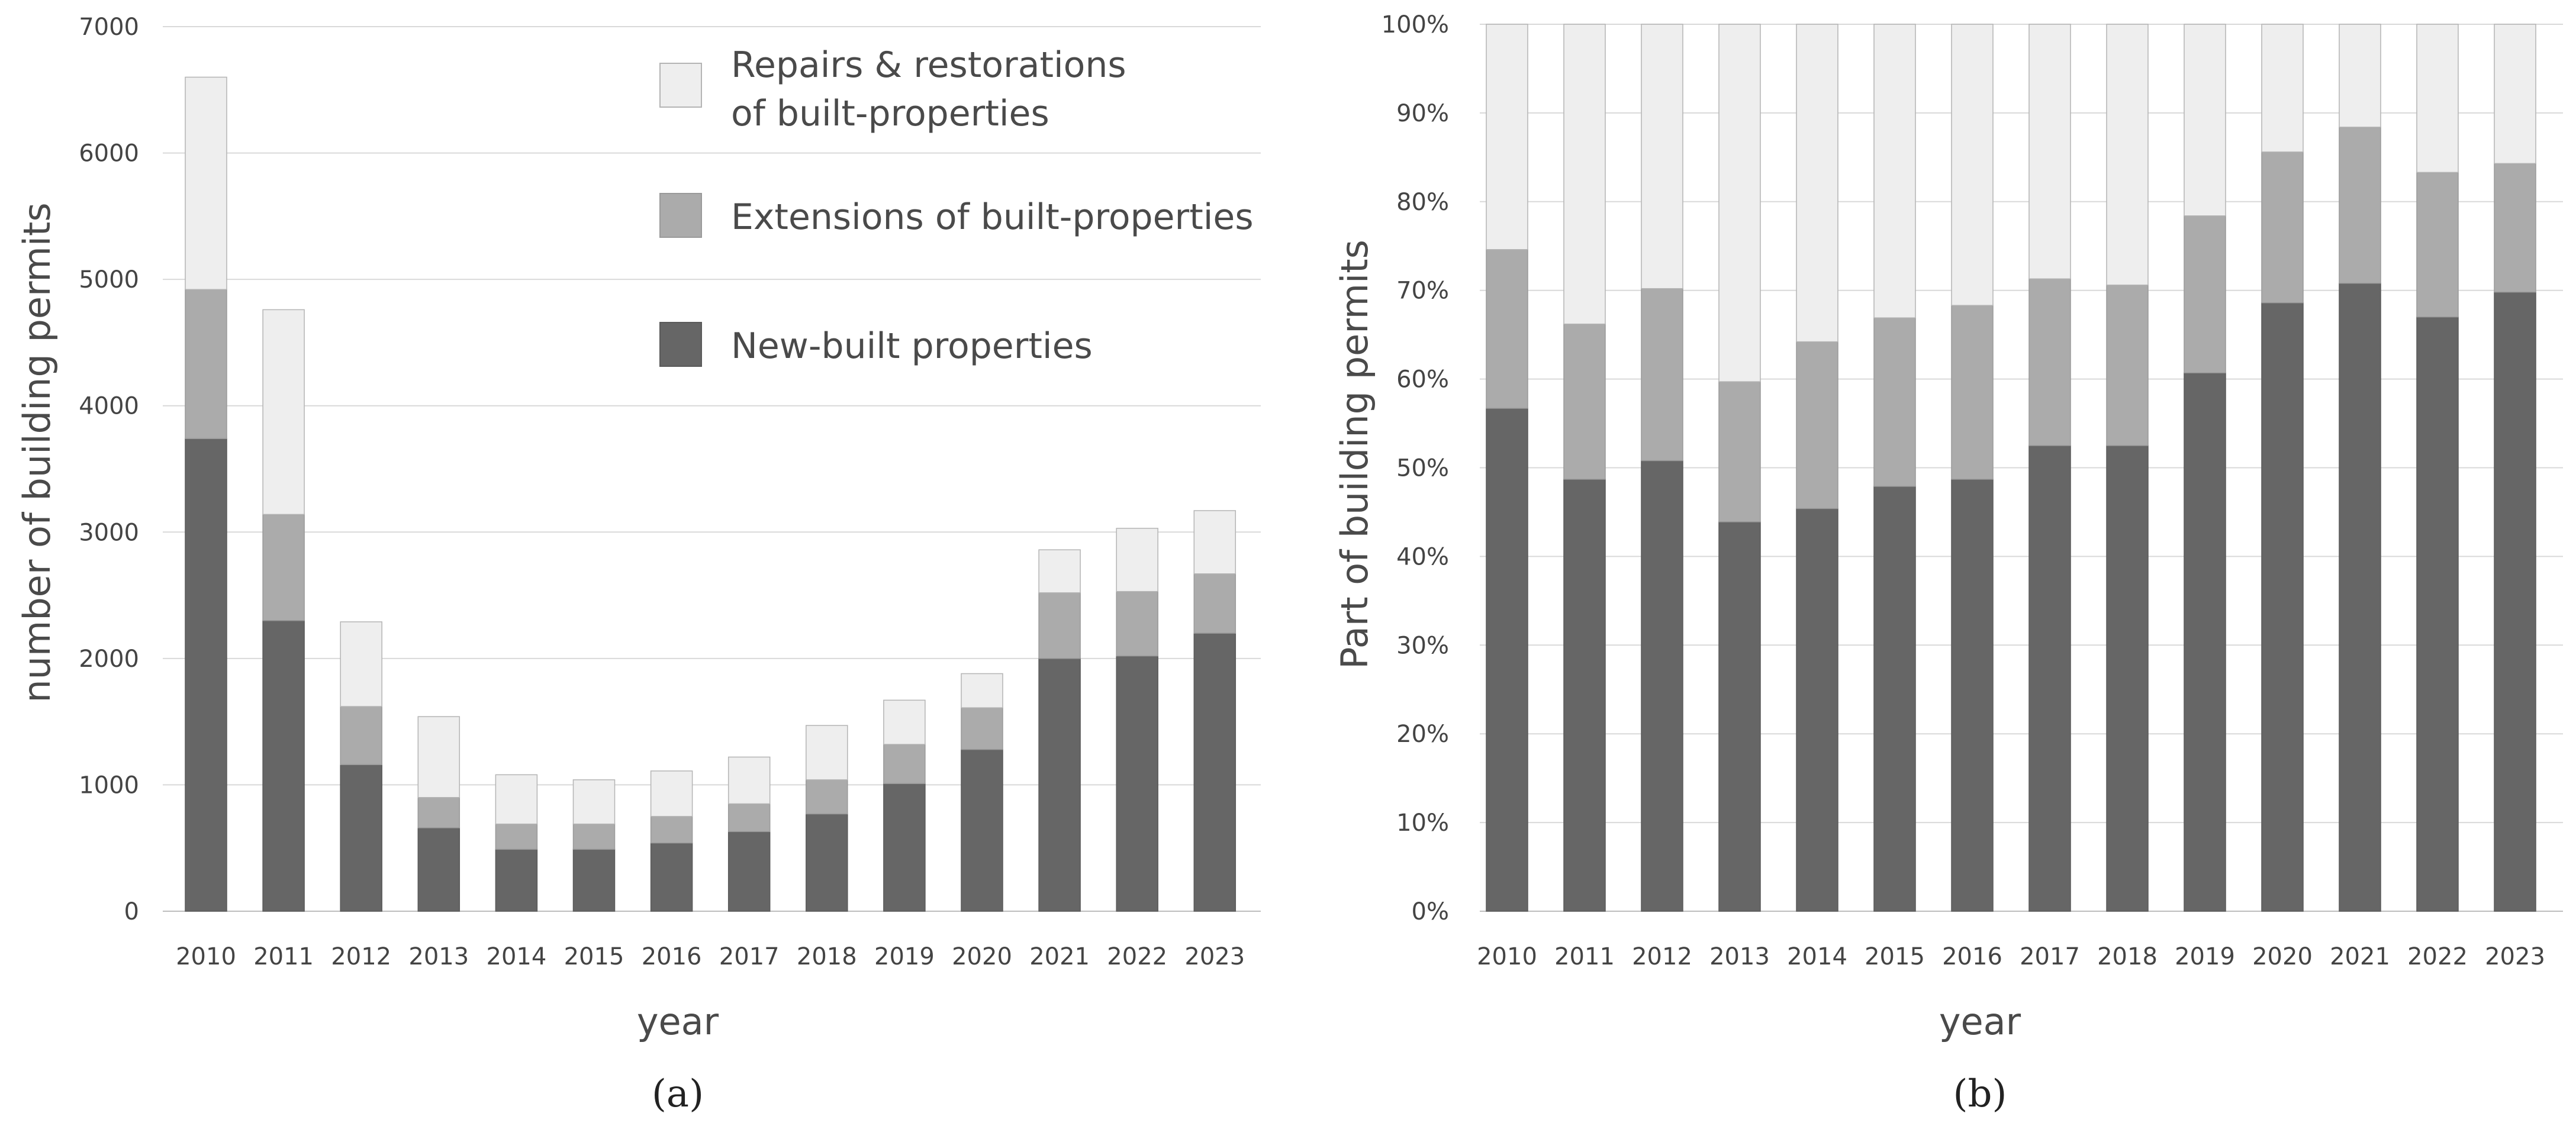  Describe the element at coordinates (2515, 601) in the screenshot. I see `bar-new-built-properties-2023` at that location.